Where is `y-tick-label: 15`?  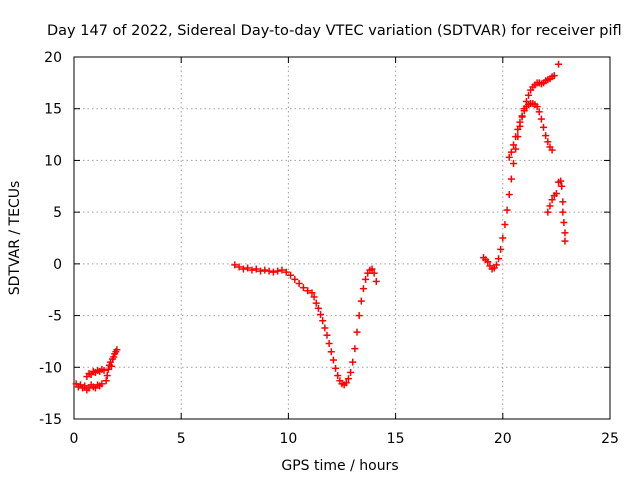
y-tick-label: 15 is located at coordinates (53, 110).